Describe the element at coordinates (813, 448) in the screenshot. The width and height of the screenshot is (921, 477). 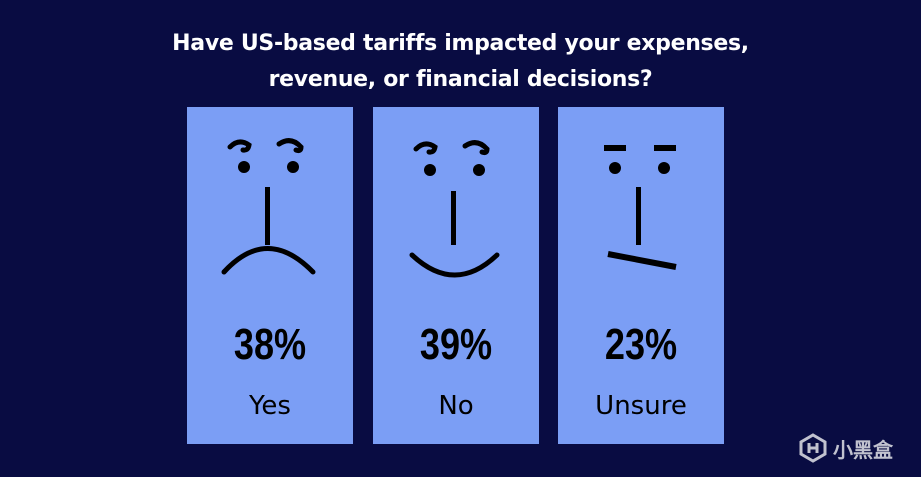
I see `watermark-logo-icon` at that location.